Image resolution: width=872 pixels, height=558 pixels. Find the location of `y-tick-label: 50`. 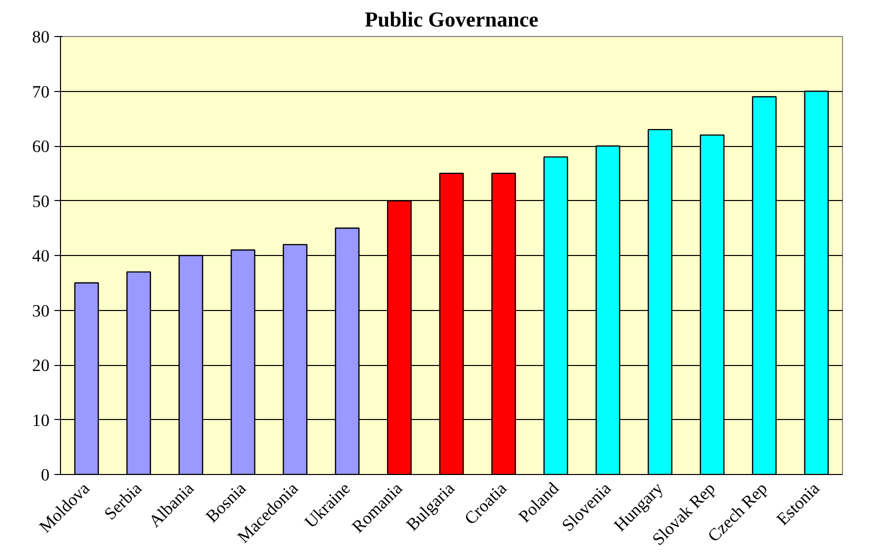

y-tick-label: 50 is located at coordinates (41, 201).